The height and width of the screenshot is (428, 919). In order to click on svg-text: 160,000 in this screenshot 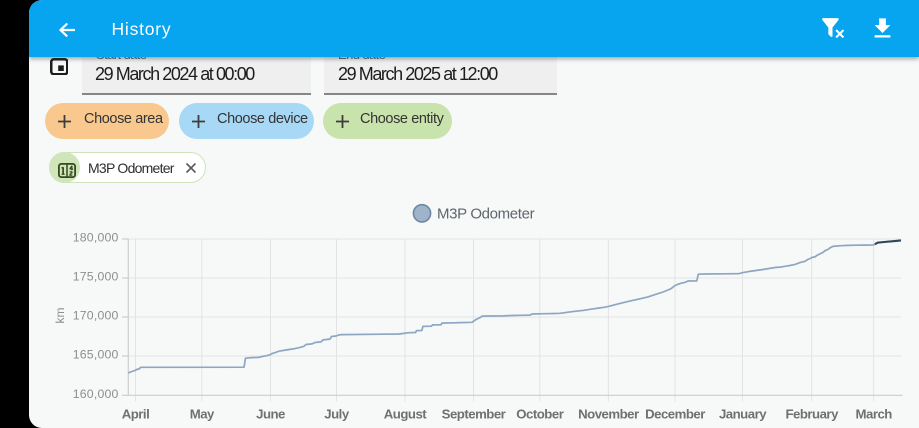, I will do `click(96, 394)`.